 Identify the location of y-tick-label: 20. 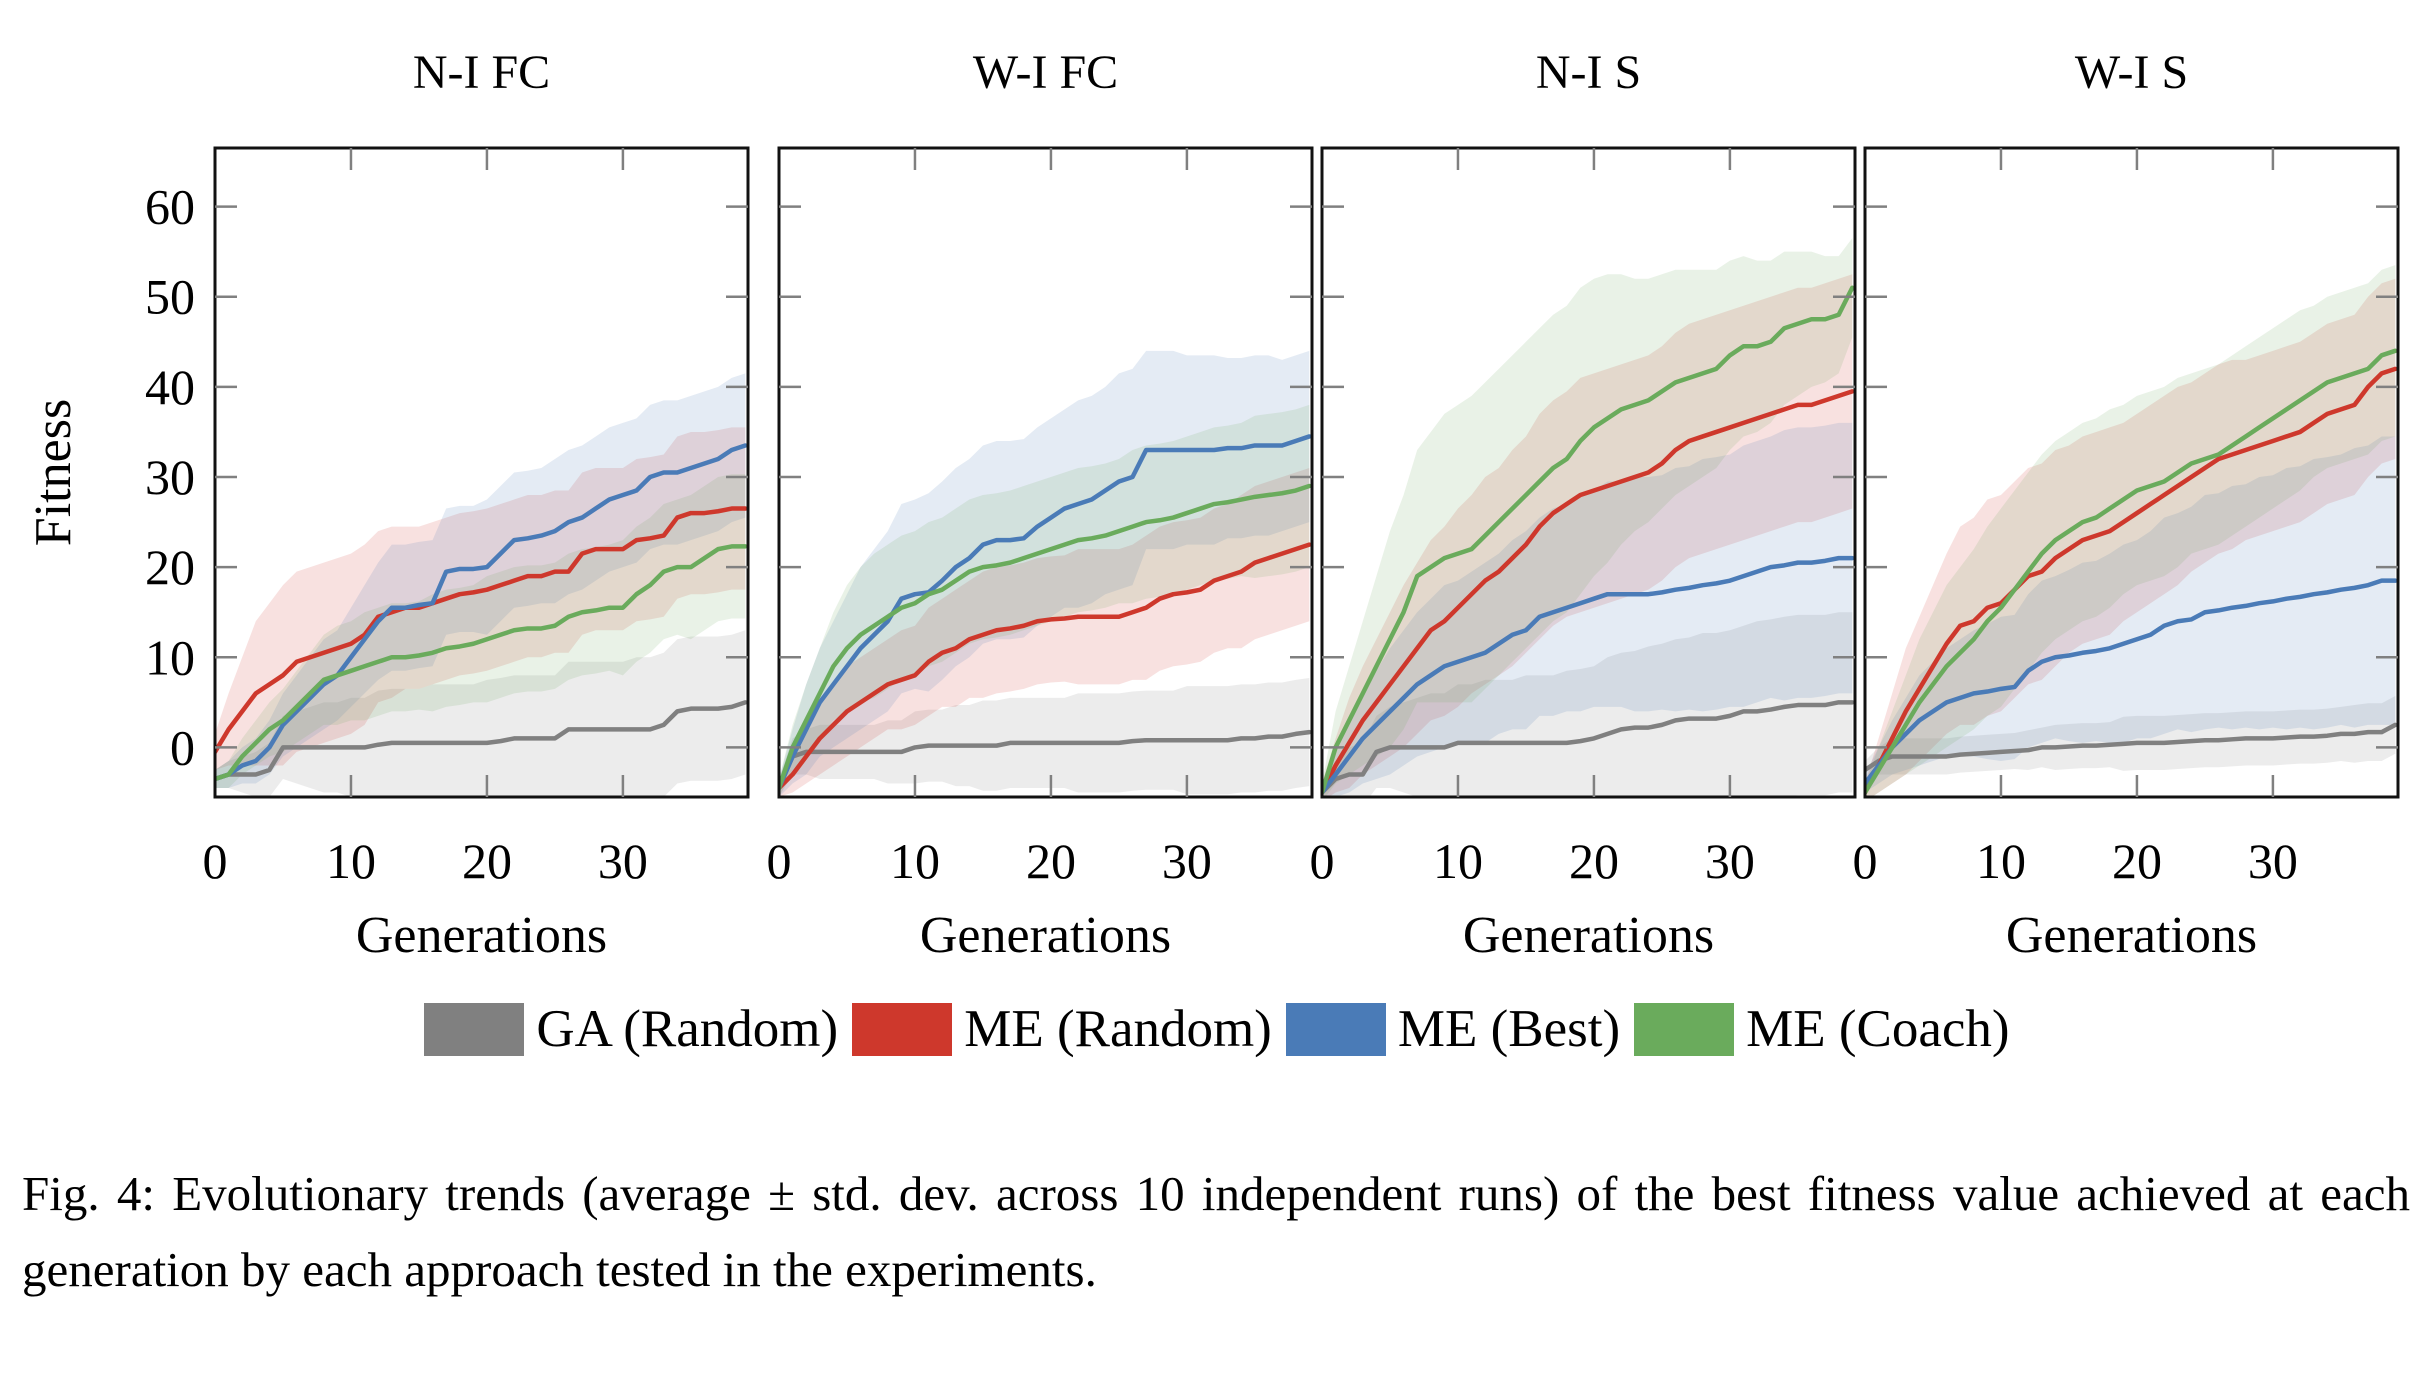
(170, 567).